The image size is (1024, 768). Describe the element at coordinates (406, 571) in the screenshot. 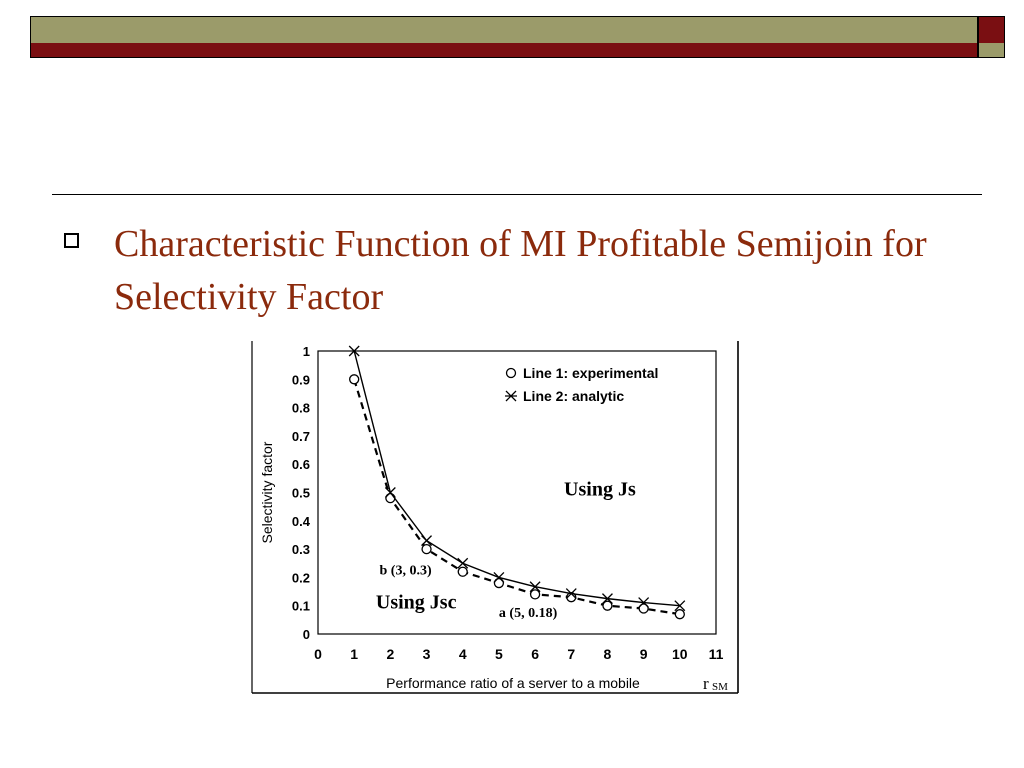

I see `annotation-label: b (3, 0.3)` at that location.